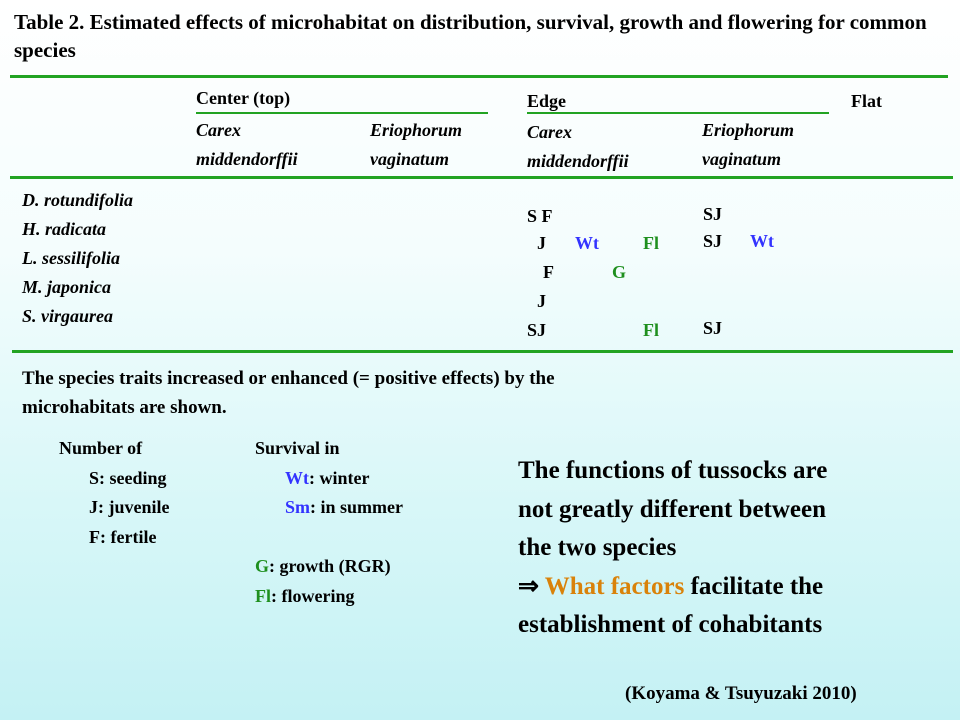 Image resolution: width=960 pixels, height=720 pixels. Describe the element at coordinates (129, 507) in the screenshot. I see `legend-item: J: juvenile` at that location.